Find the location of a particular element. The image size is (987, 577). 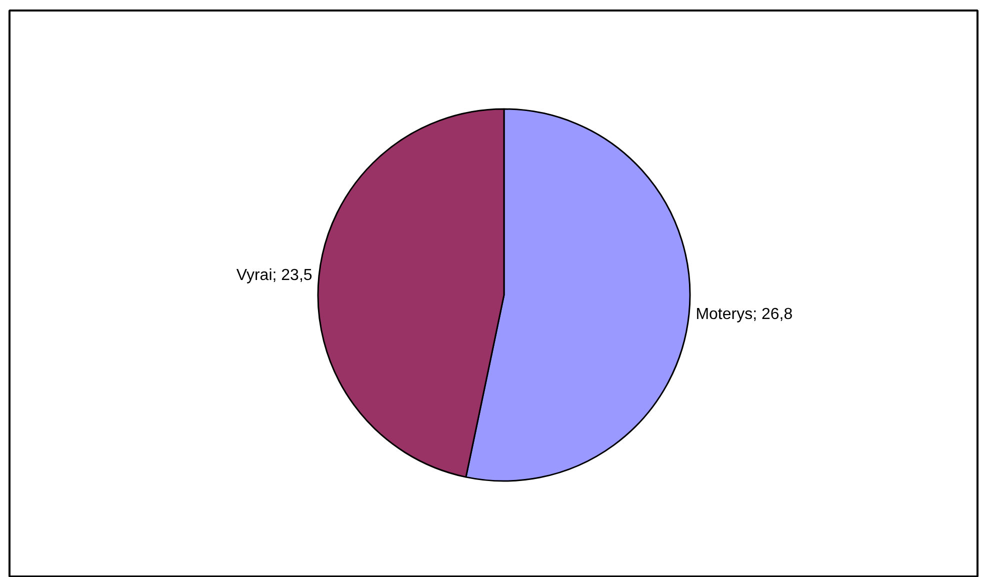

slice-label: Vyrai; 23,5 is located at coordinates (274, 275).